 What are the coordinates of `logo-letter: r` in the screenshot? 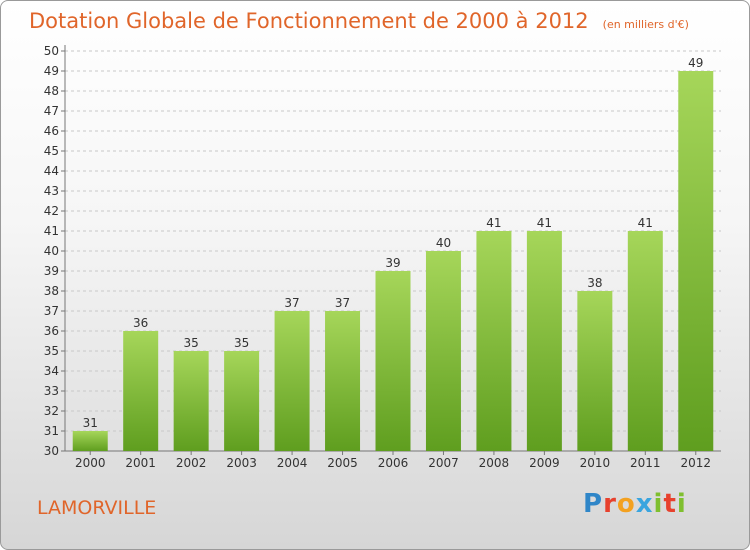 It's located at (610, 504).